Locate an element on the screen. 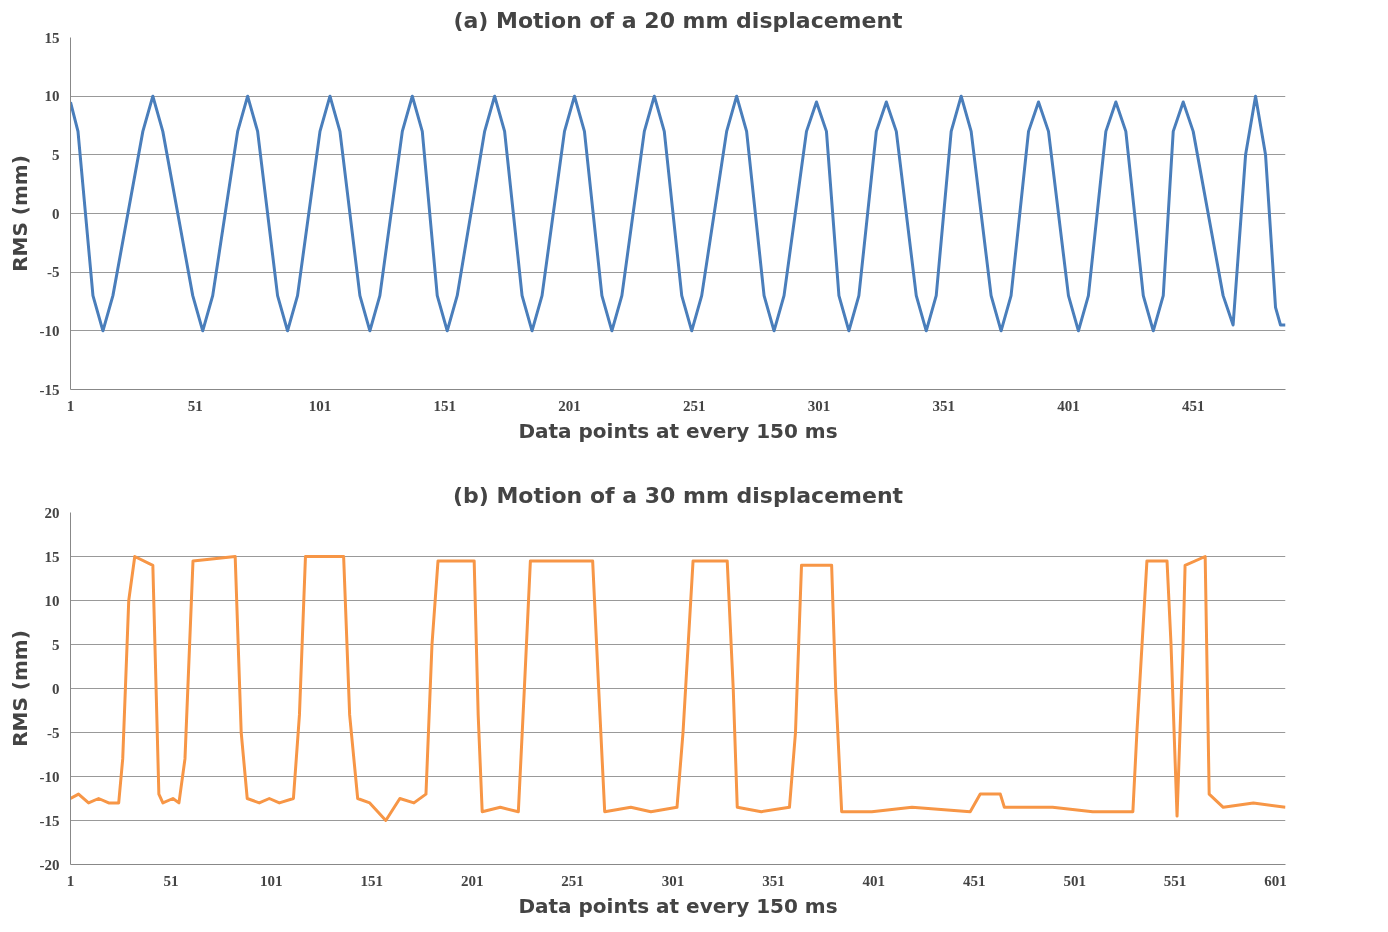 Image resolution: width=1388 pixels, height=932 pixels. chart-title: (b) Motion of a 30 mm displacement is located at coordinates (678, 495).